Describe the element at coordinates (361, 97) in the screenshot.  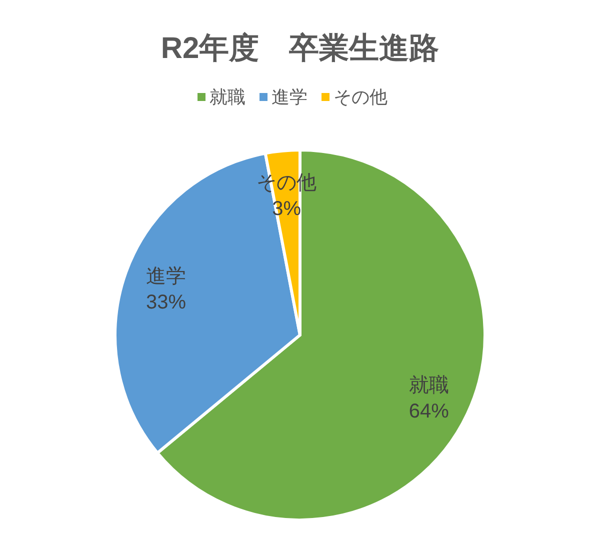
I see `legend-label: その他` at that location.